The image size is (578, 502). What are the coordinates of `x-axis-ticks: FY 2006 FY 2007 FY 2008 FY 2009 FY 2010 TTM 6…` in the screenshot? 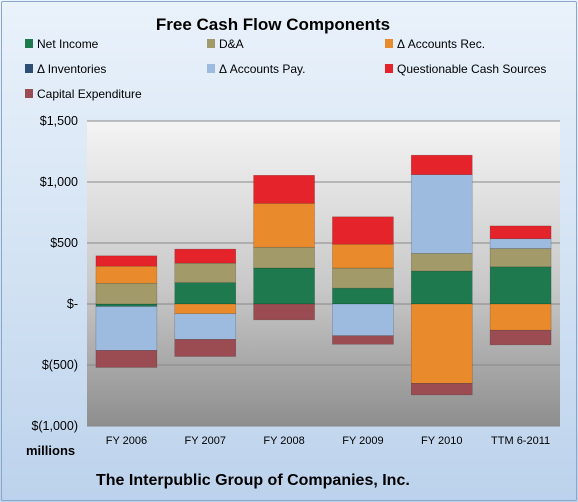 It's located at (328, 441).